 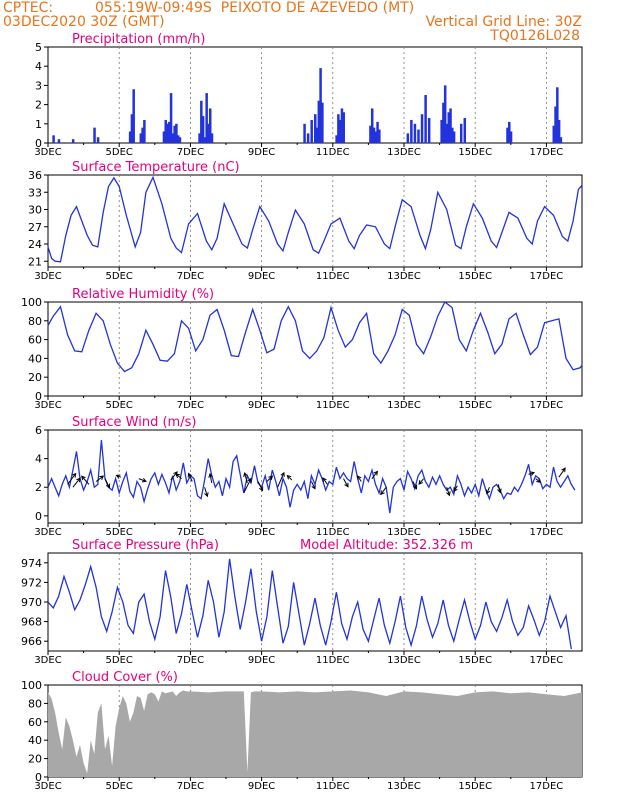 I want to click on precip-xtick-label: 7DEC, so click(x=190, y=152).